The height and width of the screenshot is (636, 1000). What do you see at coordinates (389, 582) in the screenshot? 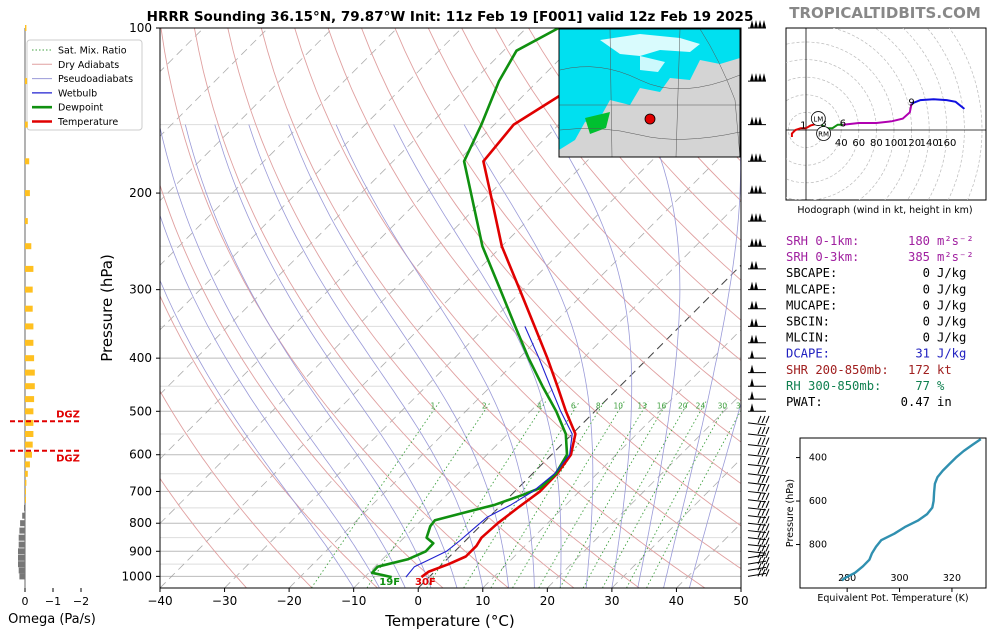
I see `surface-dewpoint-label: 19F` at bounding box center [389, 582].